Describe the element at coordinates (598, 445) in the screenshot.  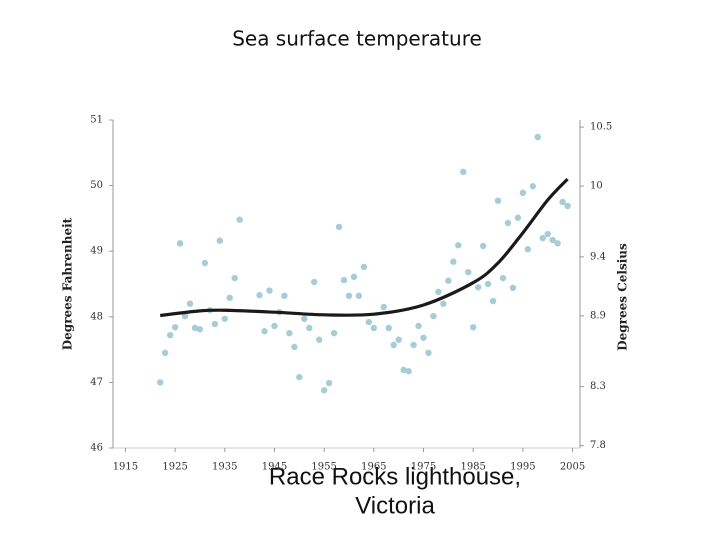
I see `y2-tick-label: 7.8` at that location.